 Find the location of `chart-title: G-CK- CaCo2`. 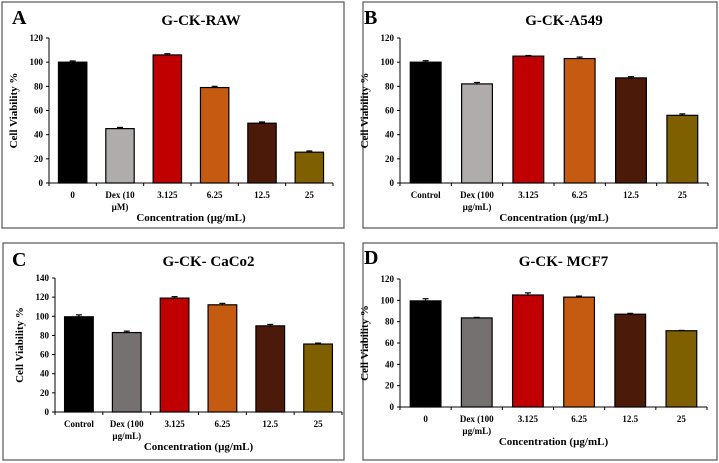

chart-title: G-CK- CaCo2 is located at coordinates (208, 262).